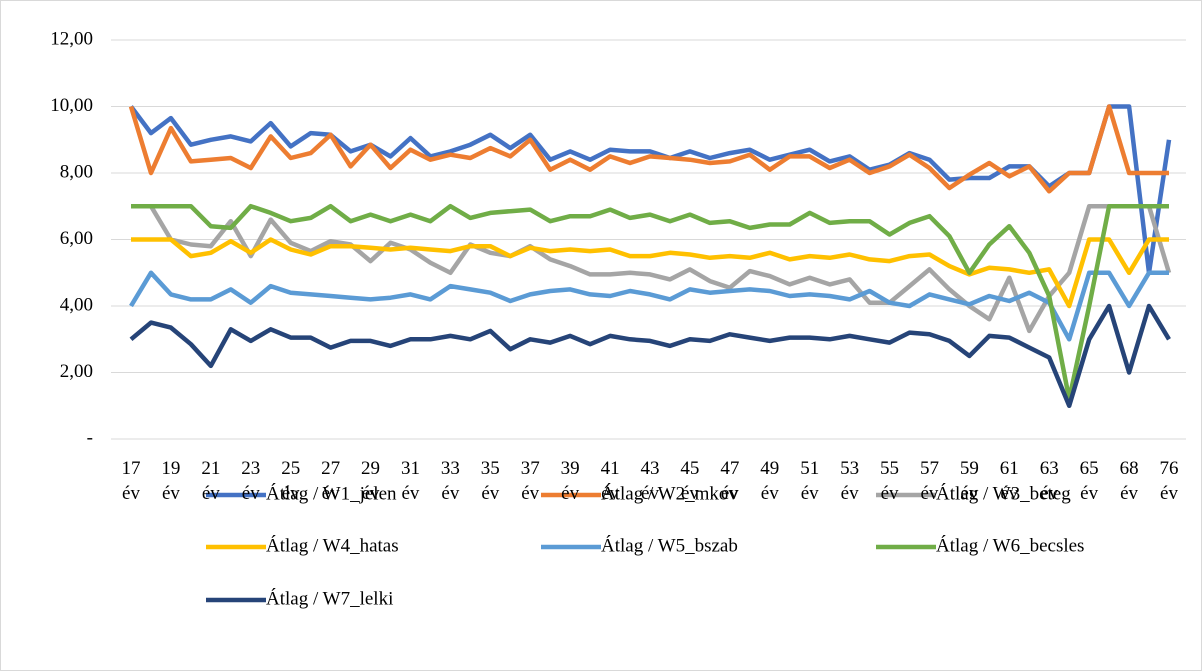  What do you see at coordinates (90, 437) in the screenshot?
I see `y-tick-label: -` at bounding box center [90, 437].